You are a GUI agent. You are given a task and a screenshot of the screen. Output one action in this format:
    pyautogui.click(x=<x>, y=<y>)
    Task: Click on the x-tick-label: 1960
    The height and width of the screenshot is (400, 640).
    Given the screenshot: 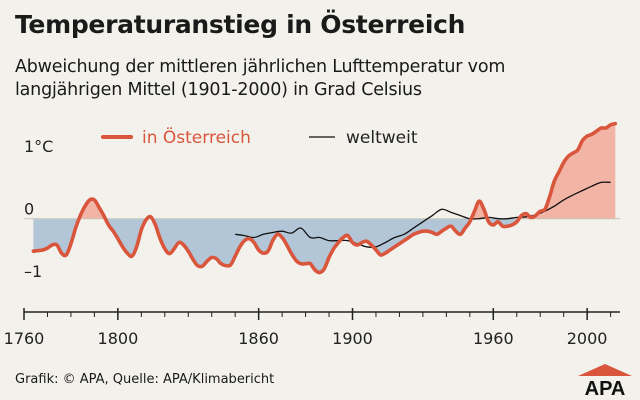 What is the action you would take?
    pyautogui.click(x=493, y=338)
    